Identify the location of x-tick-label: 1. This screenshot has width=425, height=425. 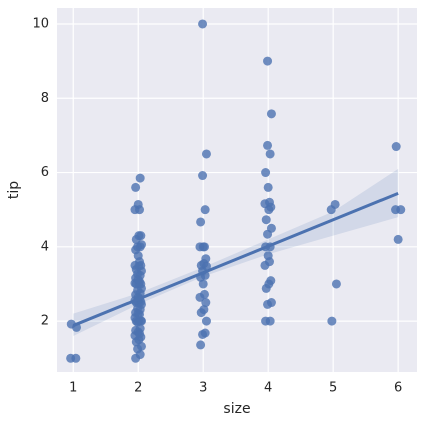
(73, 388).